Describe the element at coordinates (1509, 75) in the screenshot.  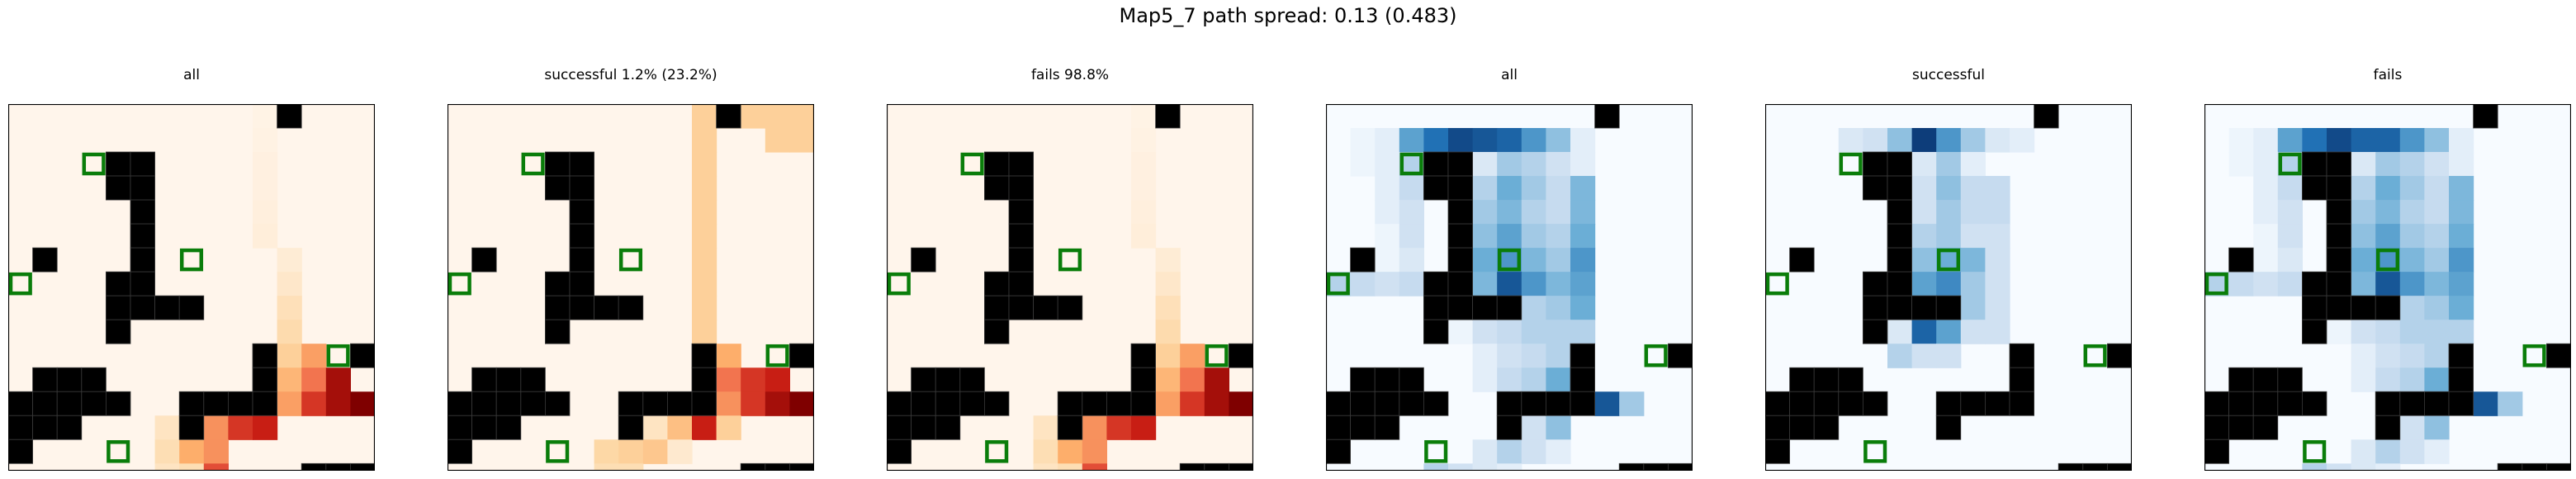
I see `panel-4-title: all` at that location.